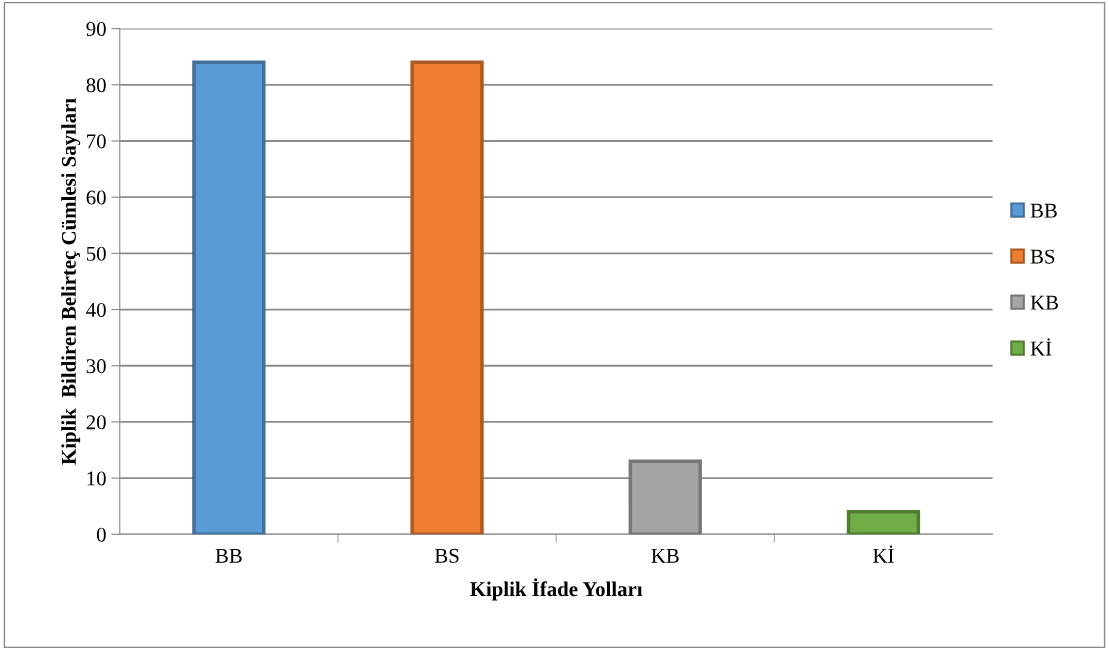  Describe the element at coordinates (1041, 347) in the screenshot. I see `legend-label: Kİ` at that location.